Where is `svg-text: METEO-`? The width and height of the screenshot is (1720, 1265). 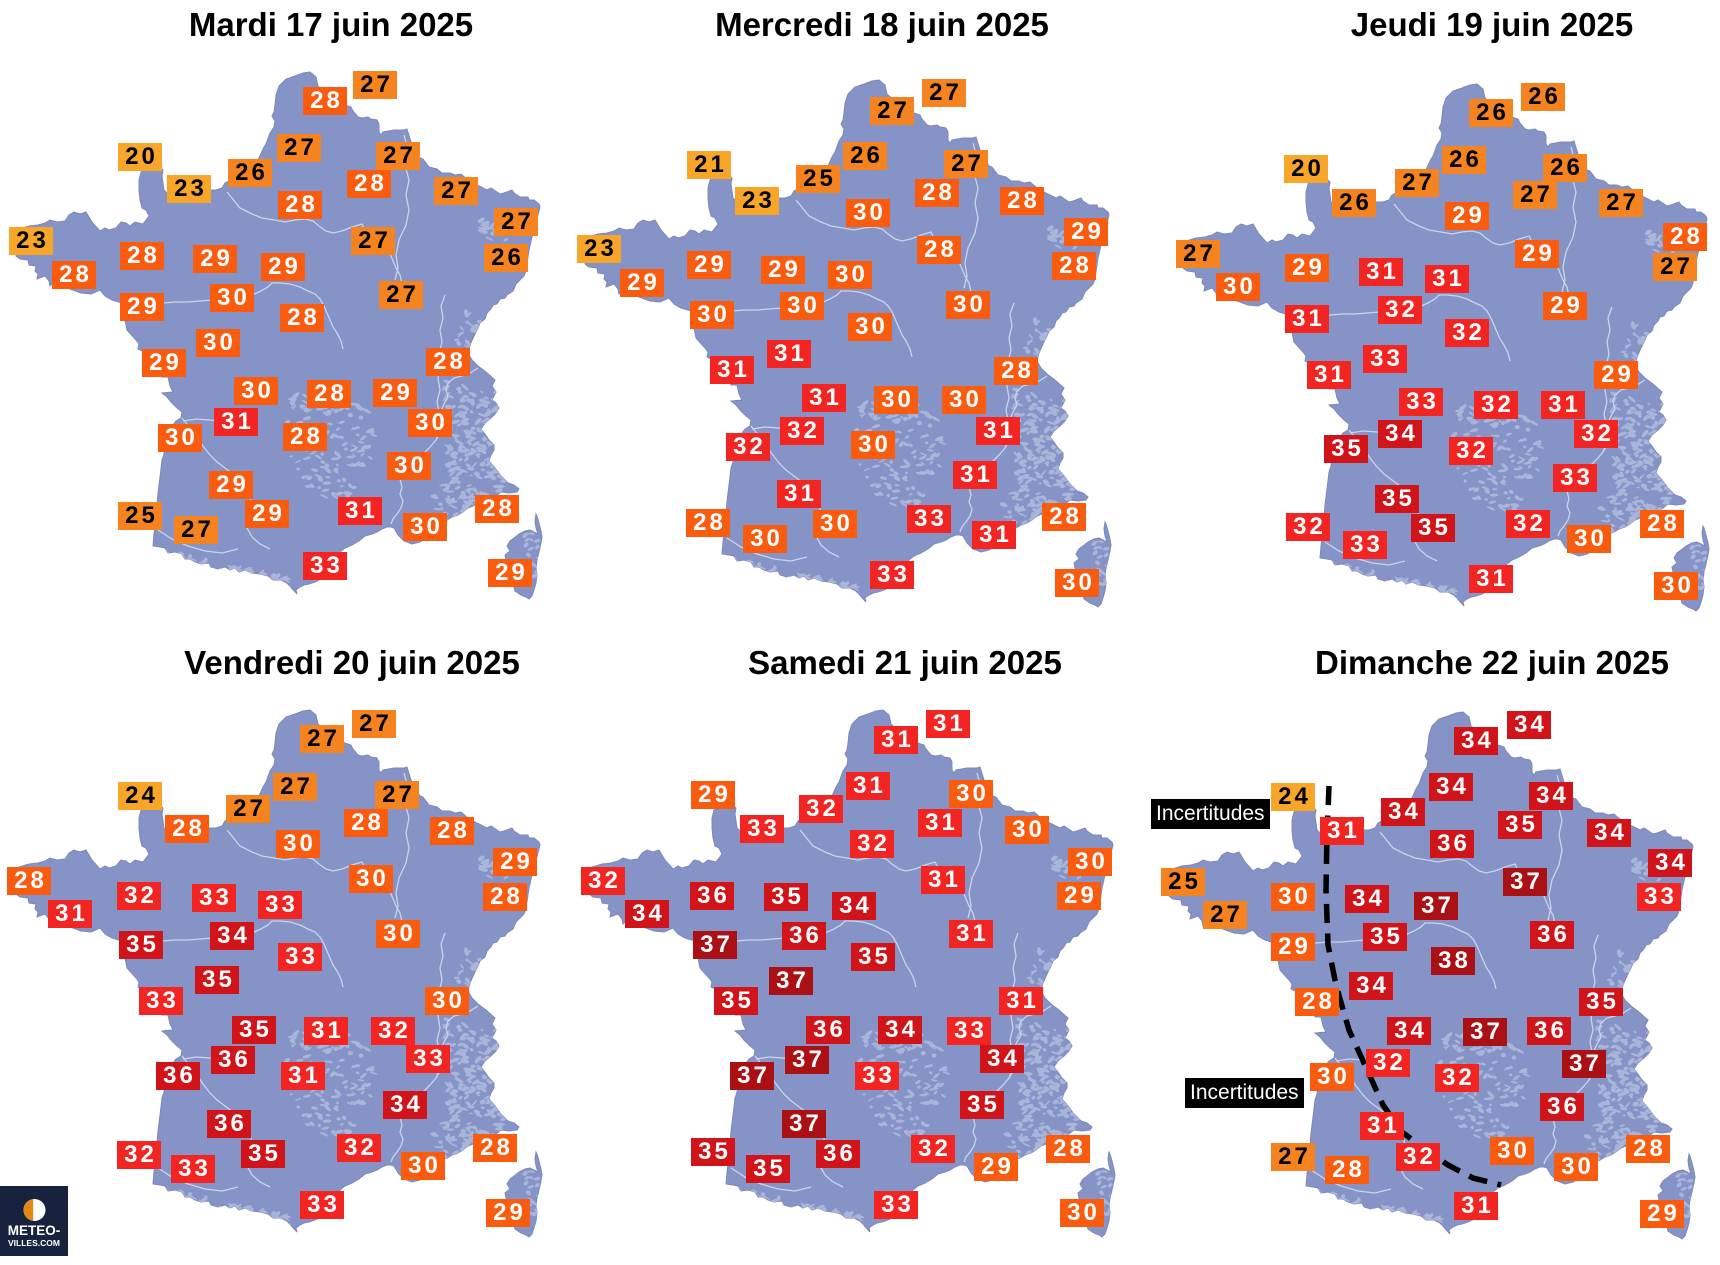 svg-text: METEO- is located at coordinates (34, 1230).